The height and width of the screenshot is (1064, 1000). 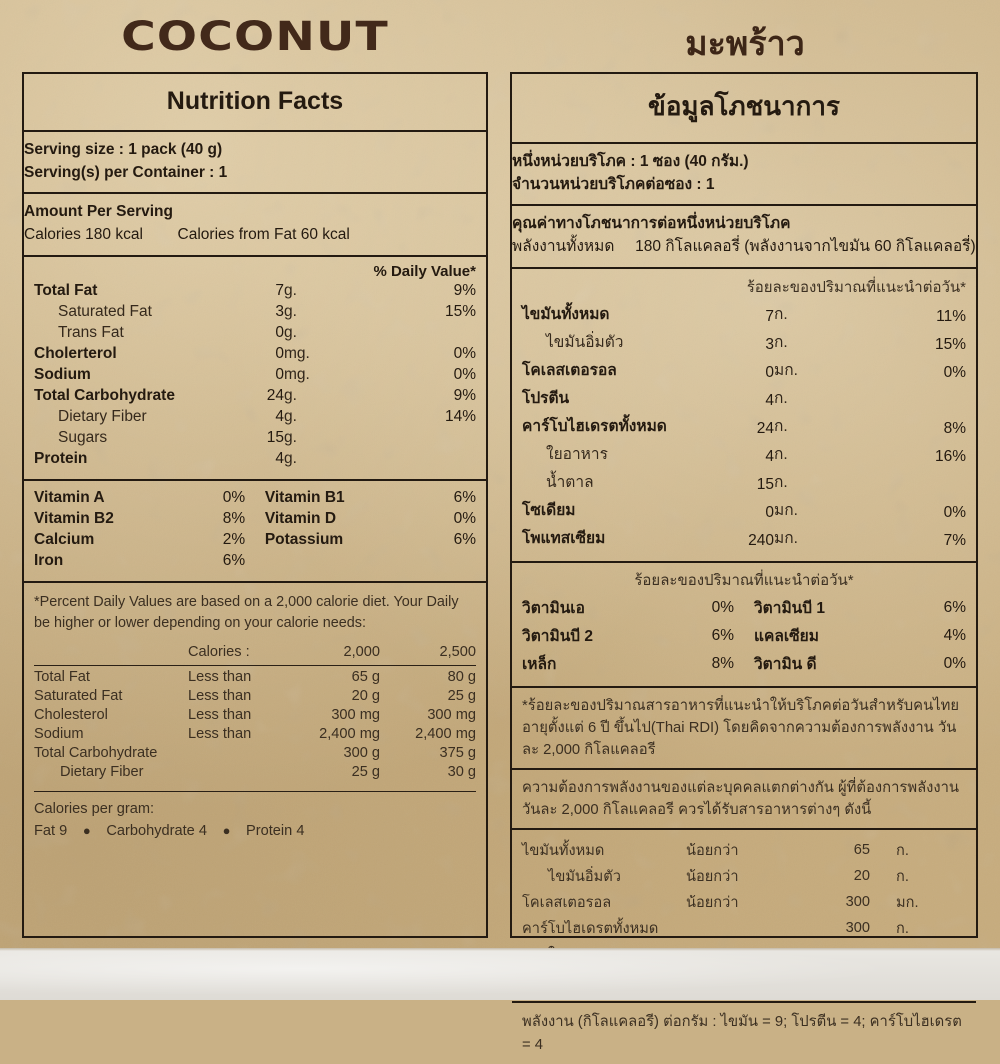 What do you see at coordinates (460, 311) in the screenshot?
I see `nutrient-daily-value: 15%` at bounding box center [460, 311].